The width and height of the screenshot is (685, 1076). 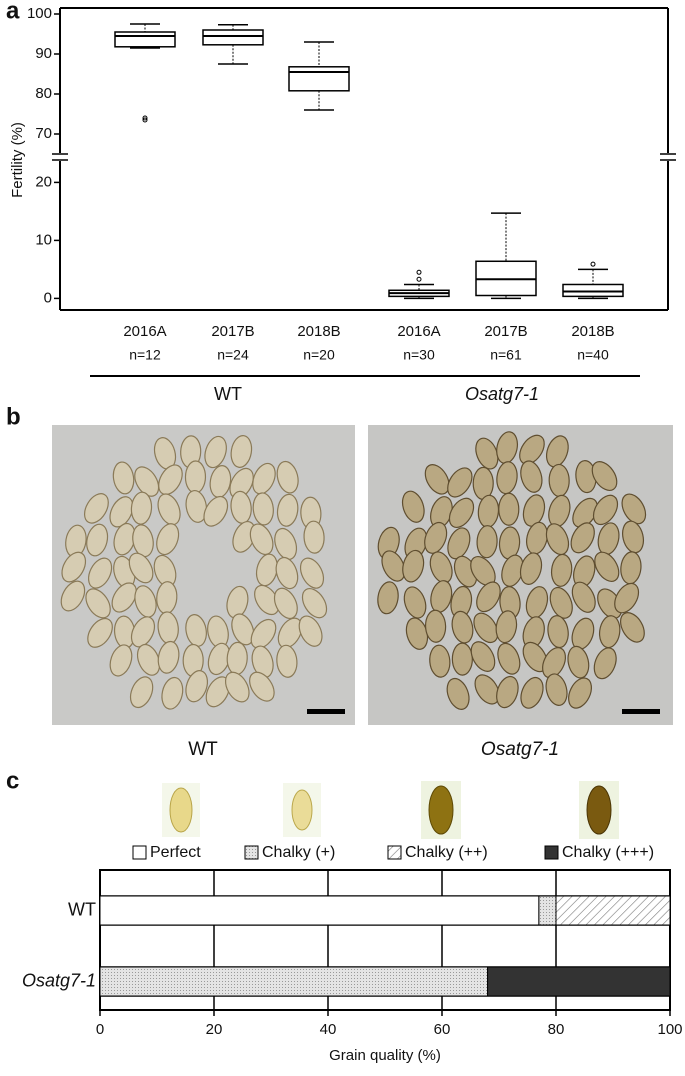 What do you see at coordinates (100, 1029) in the screenshot?
I see `x-tick-label: 0` at bounding box center [100, 1029].